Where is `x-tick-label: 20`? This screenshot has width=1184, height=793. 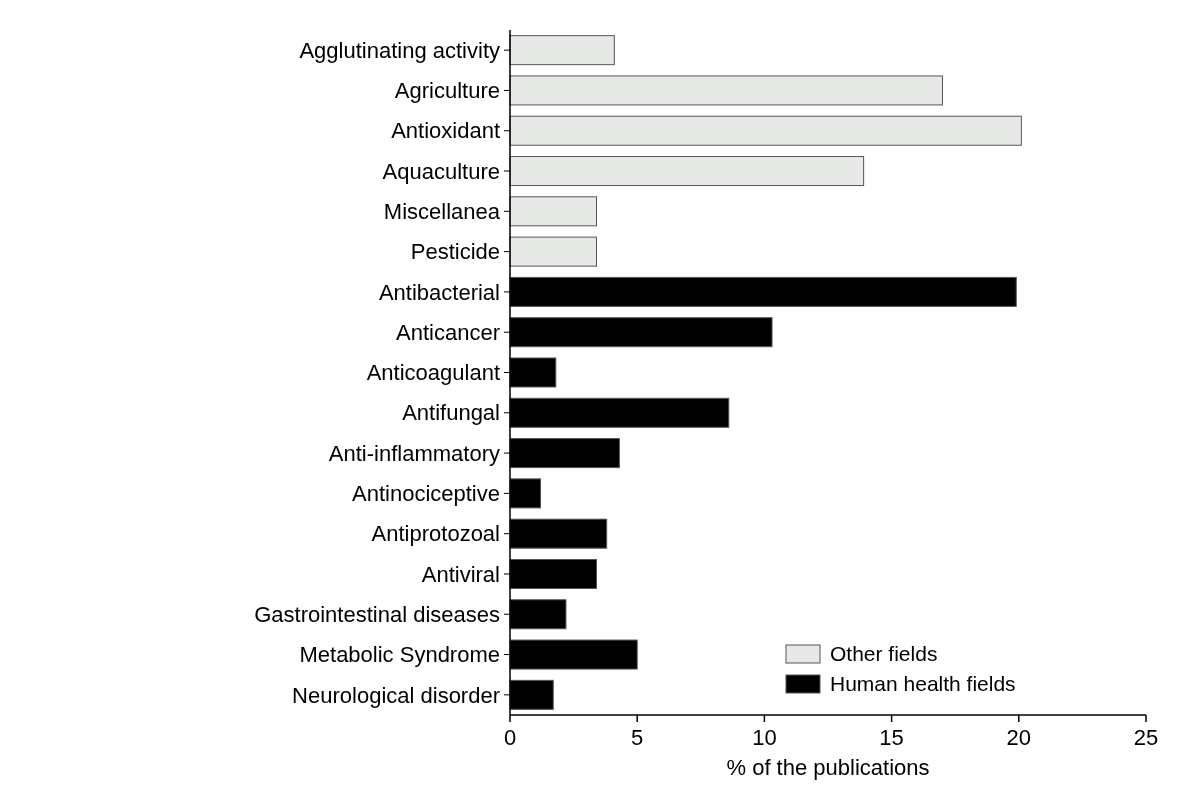
x-tick-label: 20 is located at coordinates (1019, 737).